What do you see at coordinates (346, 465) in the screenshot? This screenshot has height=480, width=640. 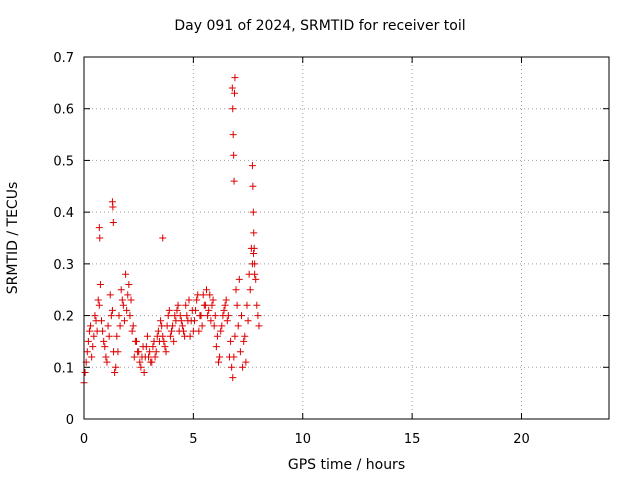 I see `x-axis-label: GPS time / hours` at bounding box center [346, 465].